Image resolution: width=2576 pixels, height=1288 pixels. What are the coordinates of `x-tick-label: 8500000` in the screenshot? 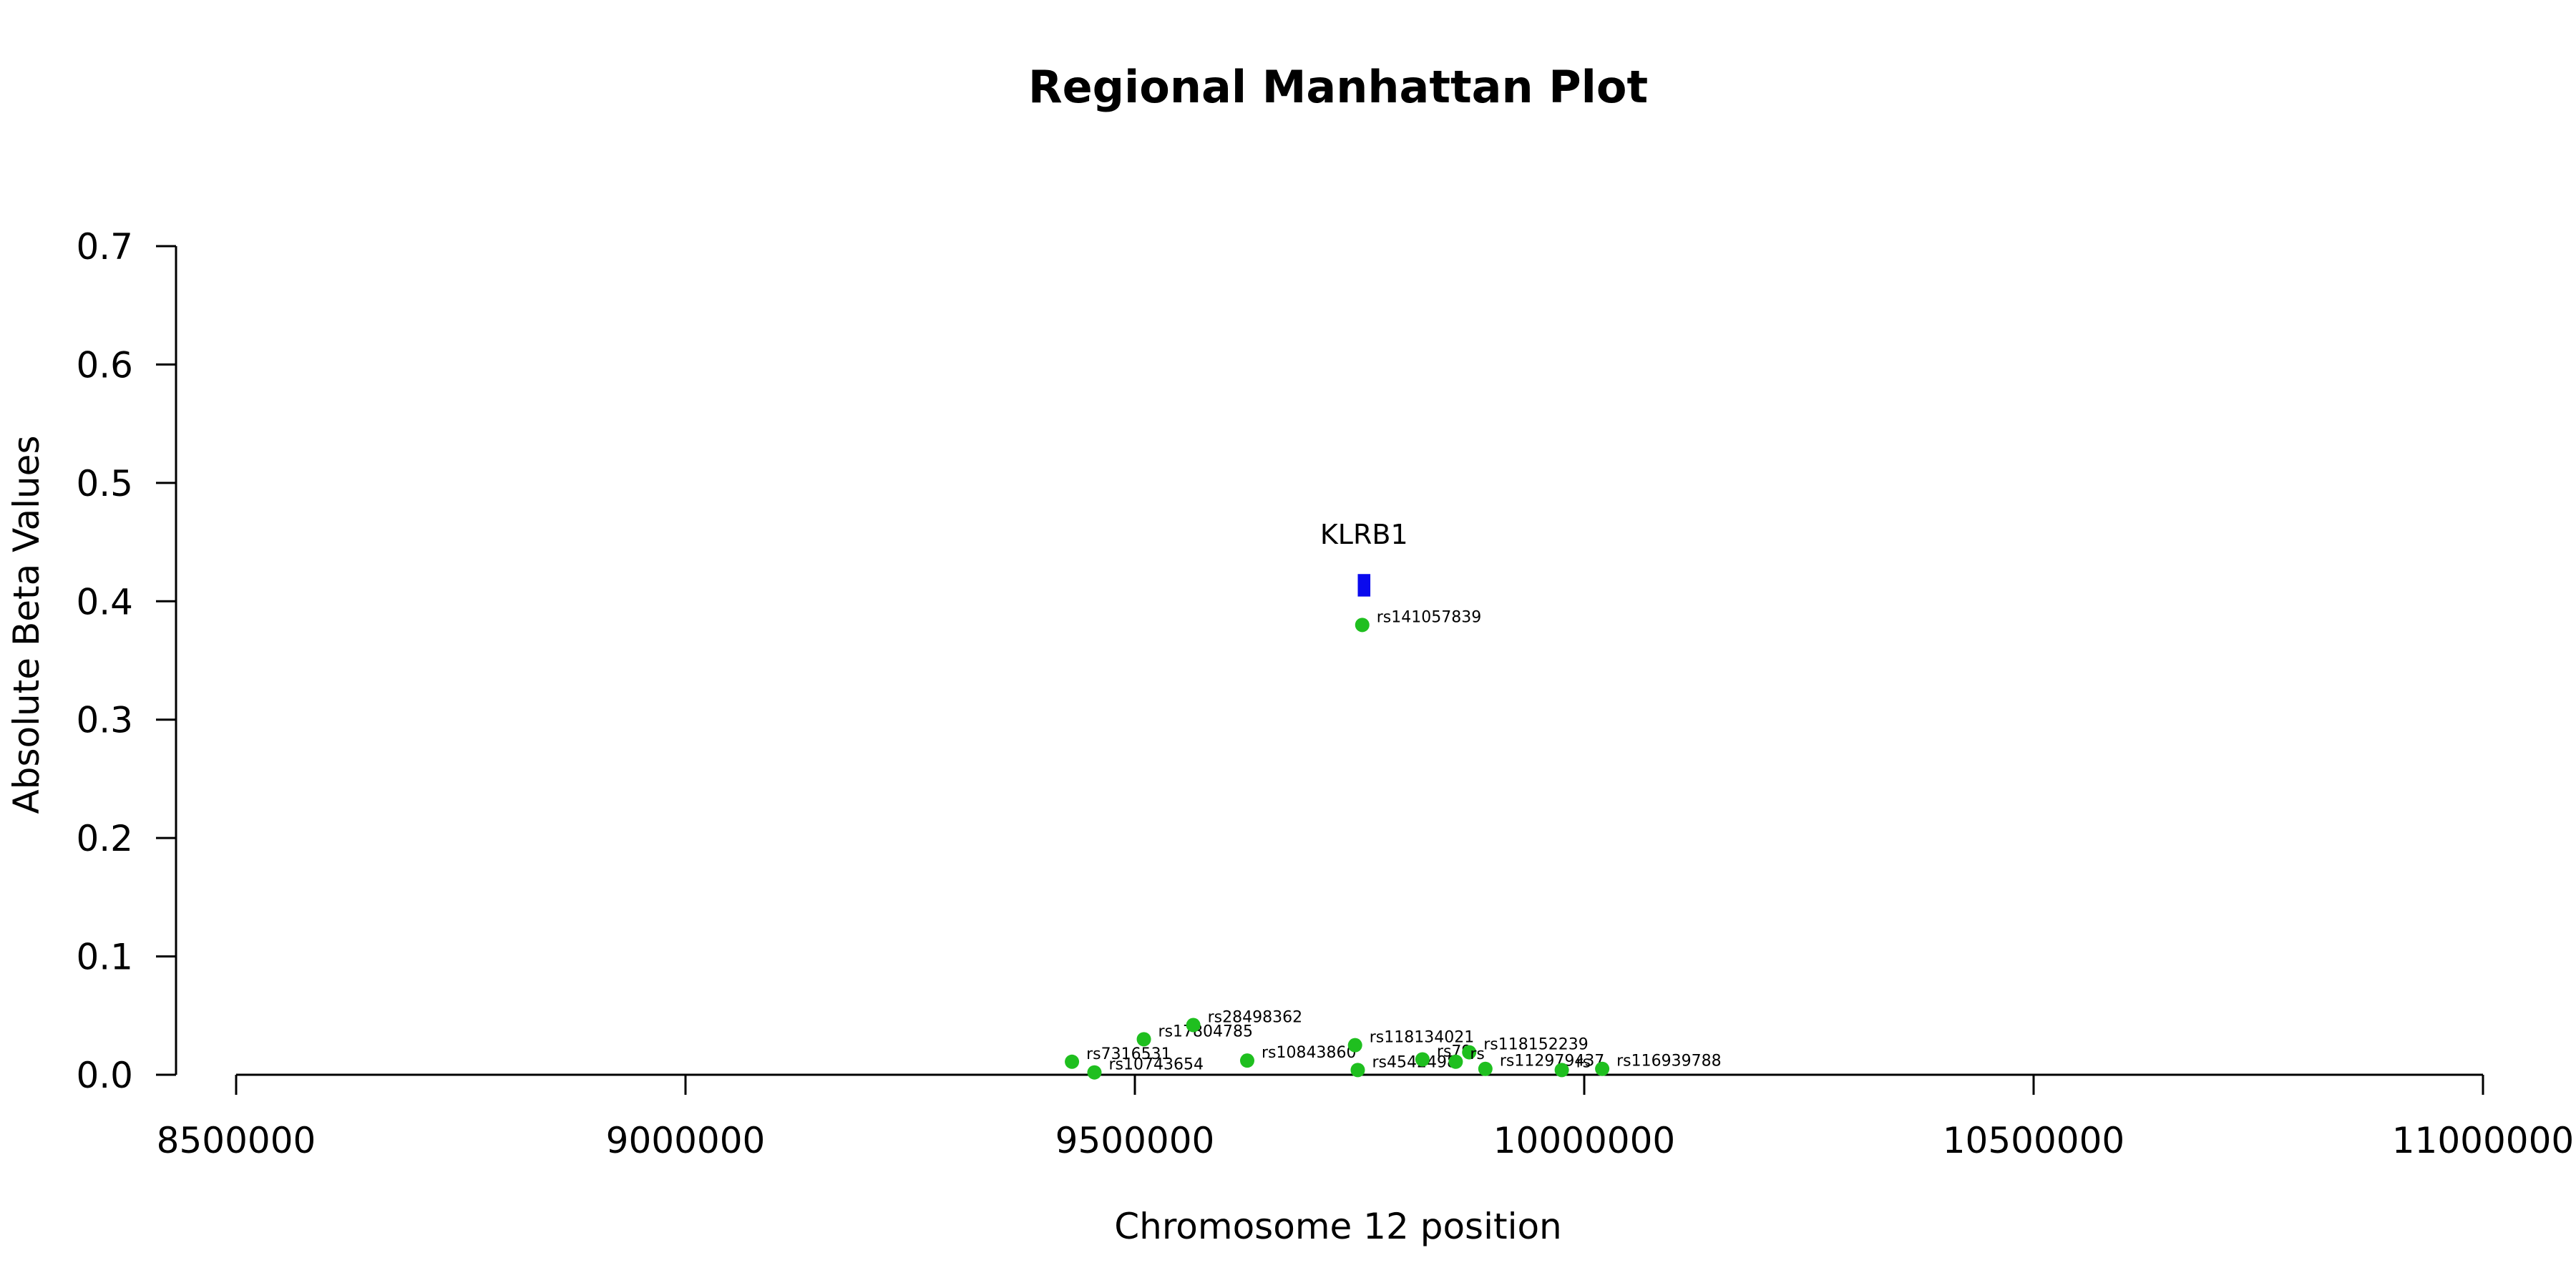 It's located at (236, 1140).